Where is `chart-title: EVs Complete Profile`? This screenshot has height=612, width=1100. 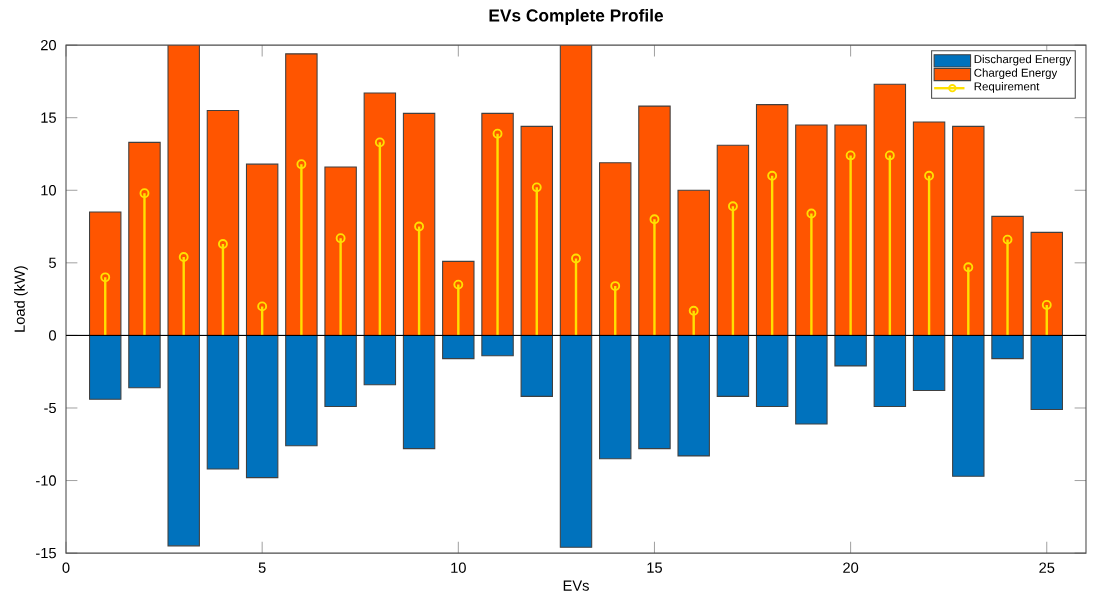 chart-title: EVs Complete Profile is located at coordinates (576, 17).